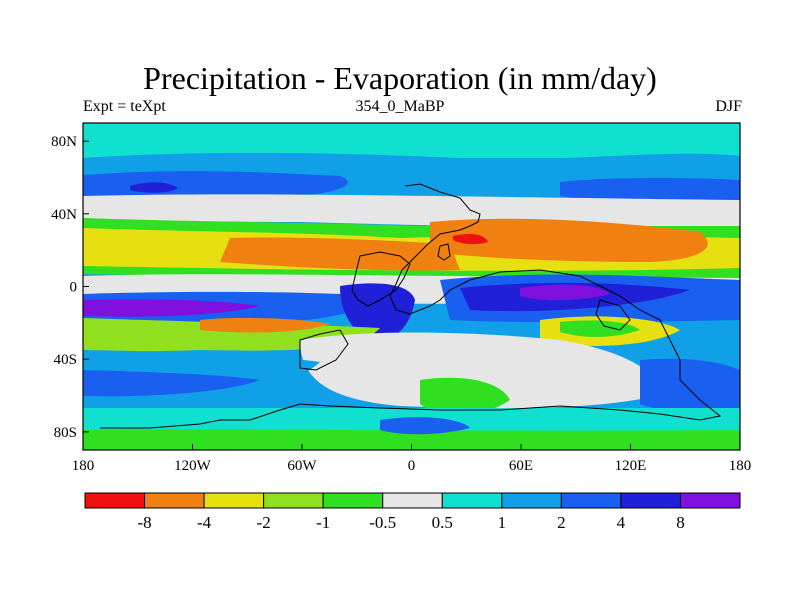  Describe the element at coordinates (565, 292) in the screenshot. I see `wet-itcz-max-east` at that location.